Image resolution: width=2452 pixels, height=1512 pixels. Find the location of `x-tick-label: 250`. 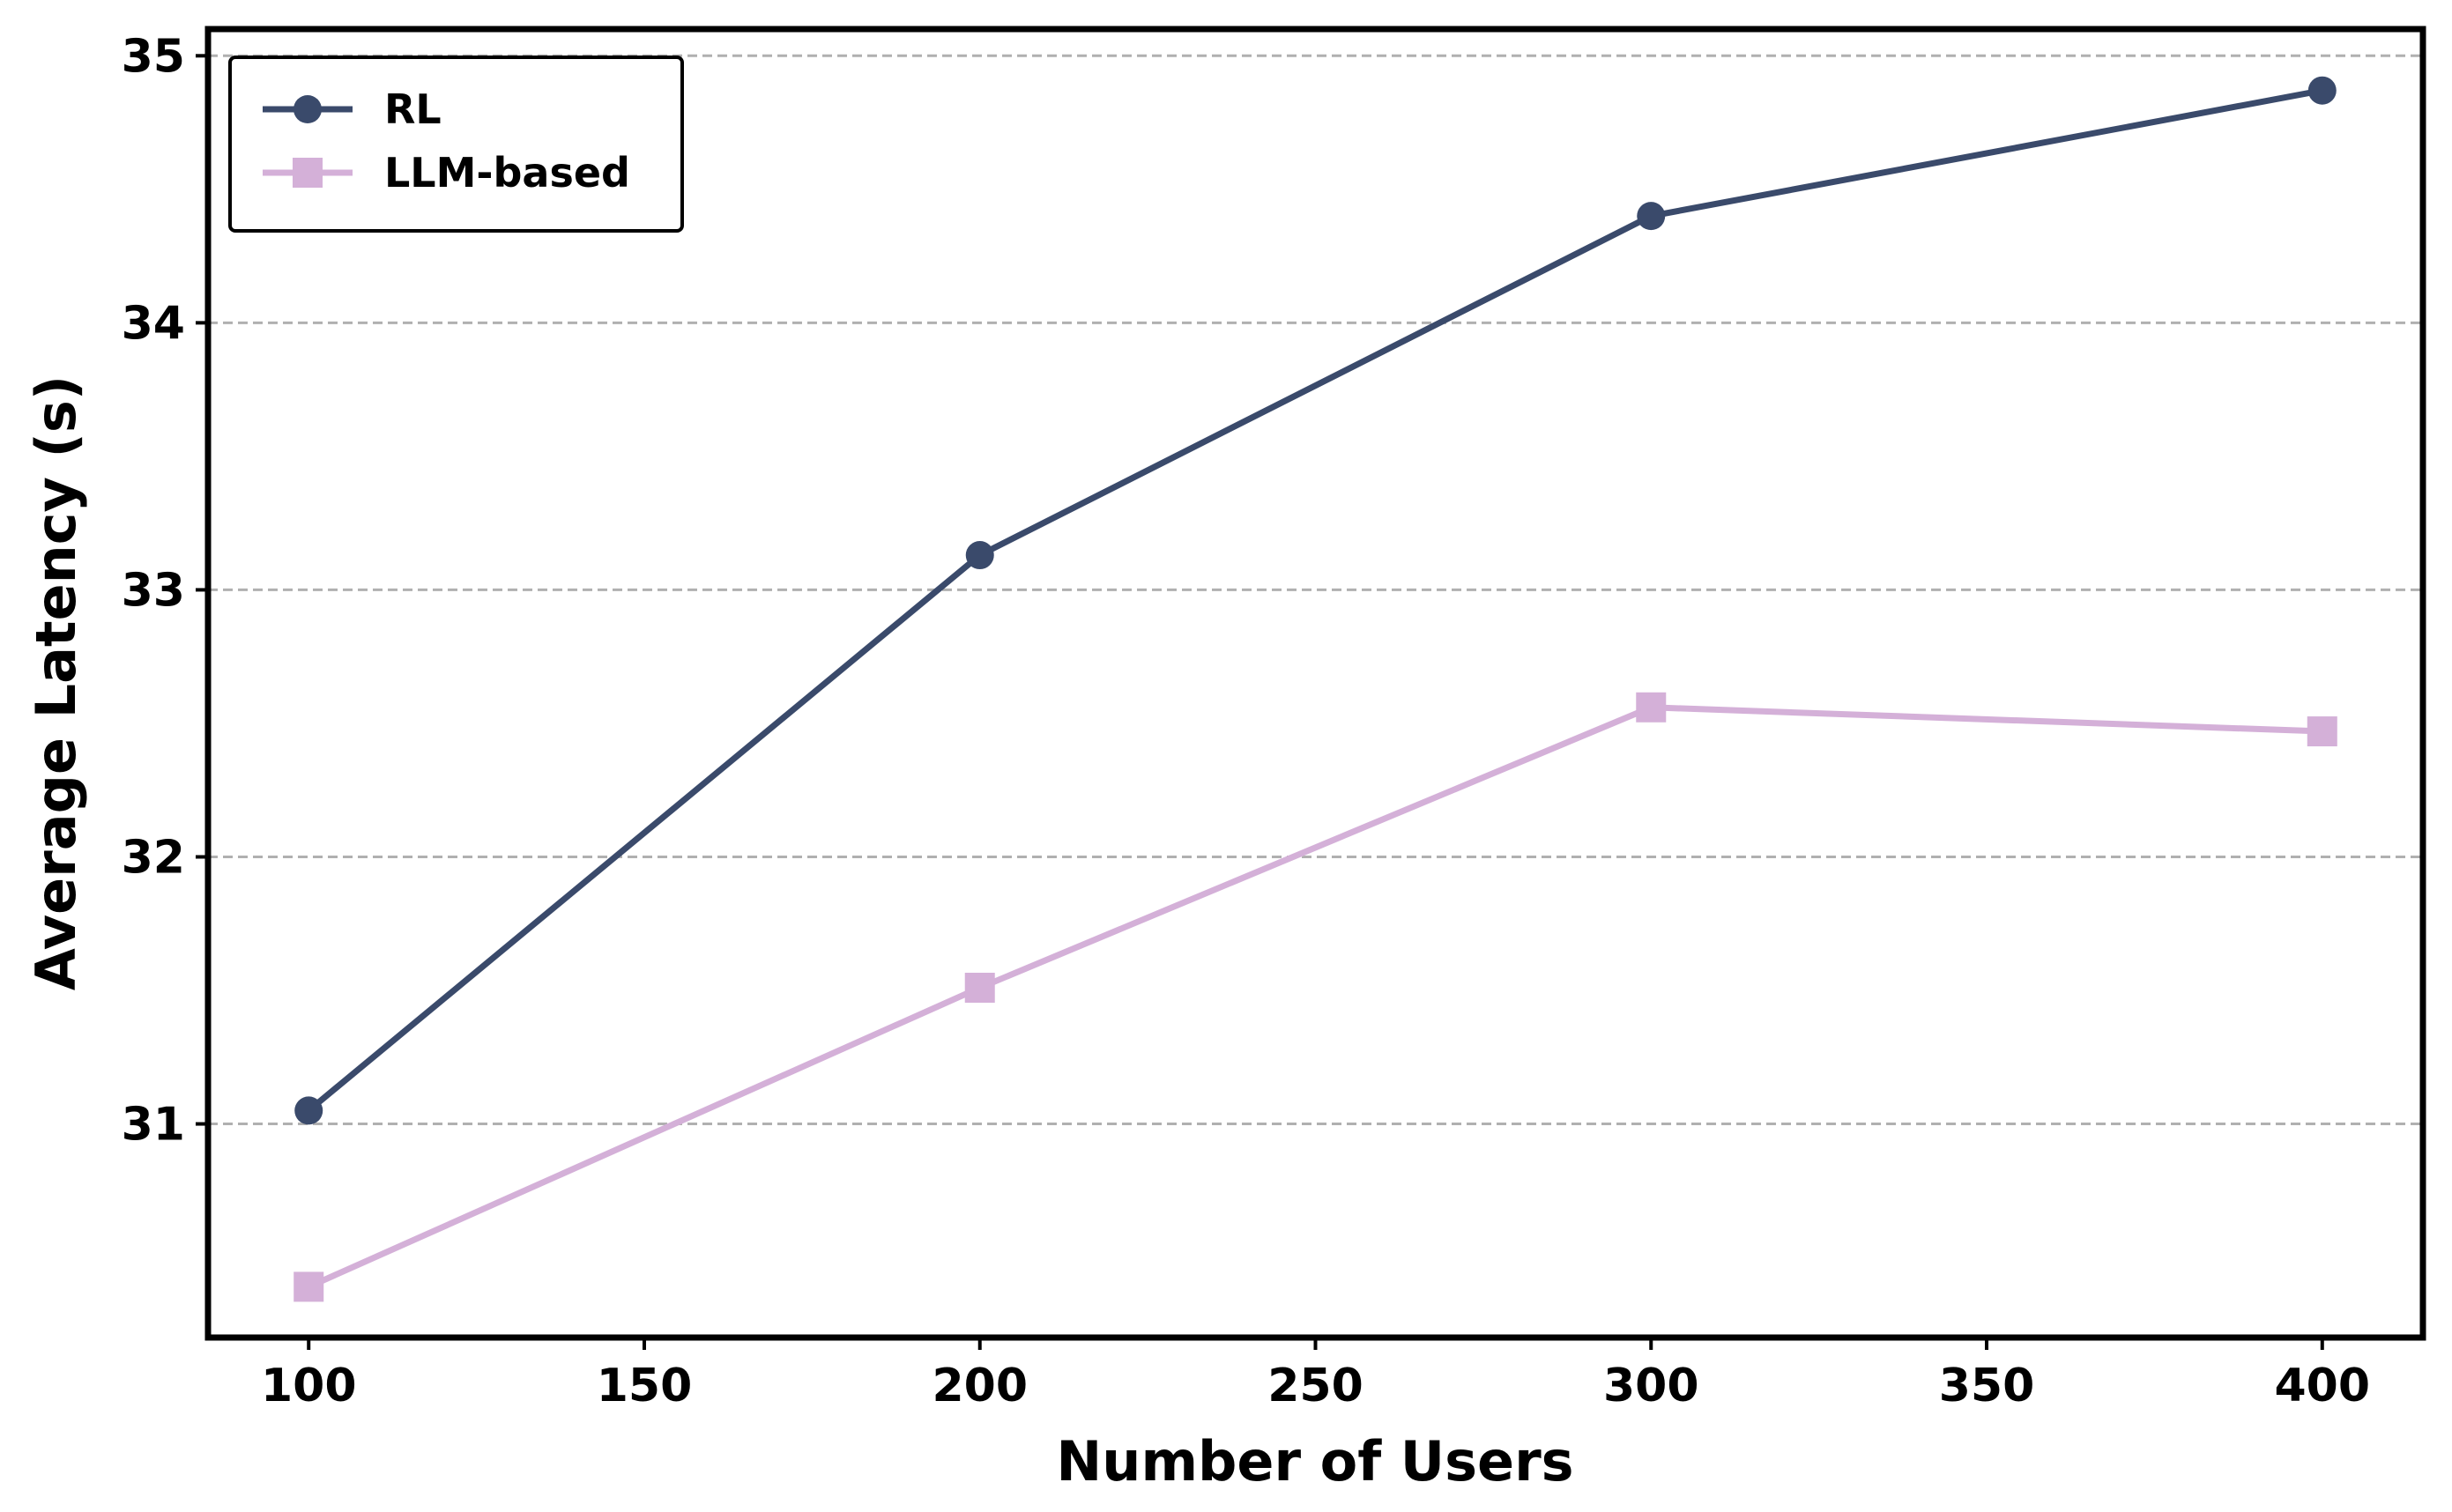

x-tick-label: 250 is located at coordinates (1315, 1386).